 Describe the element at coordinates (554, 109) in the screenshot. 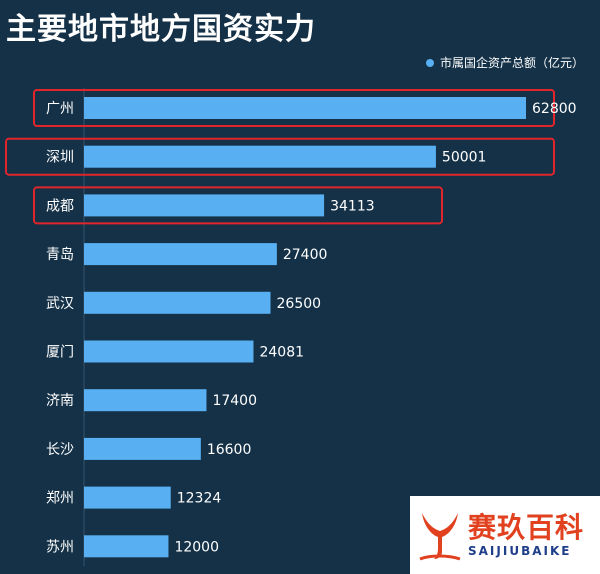

I see `value-label: 62800` at that location.